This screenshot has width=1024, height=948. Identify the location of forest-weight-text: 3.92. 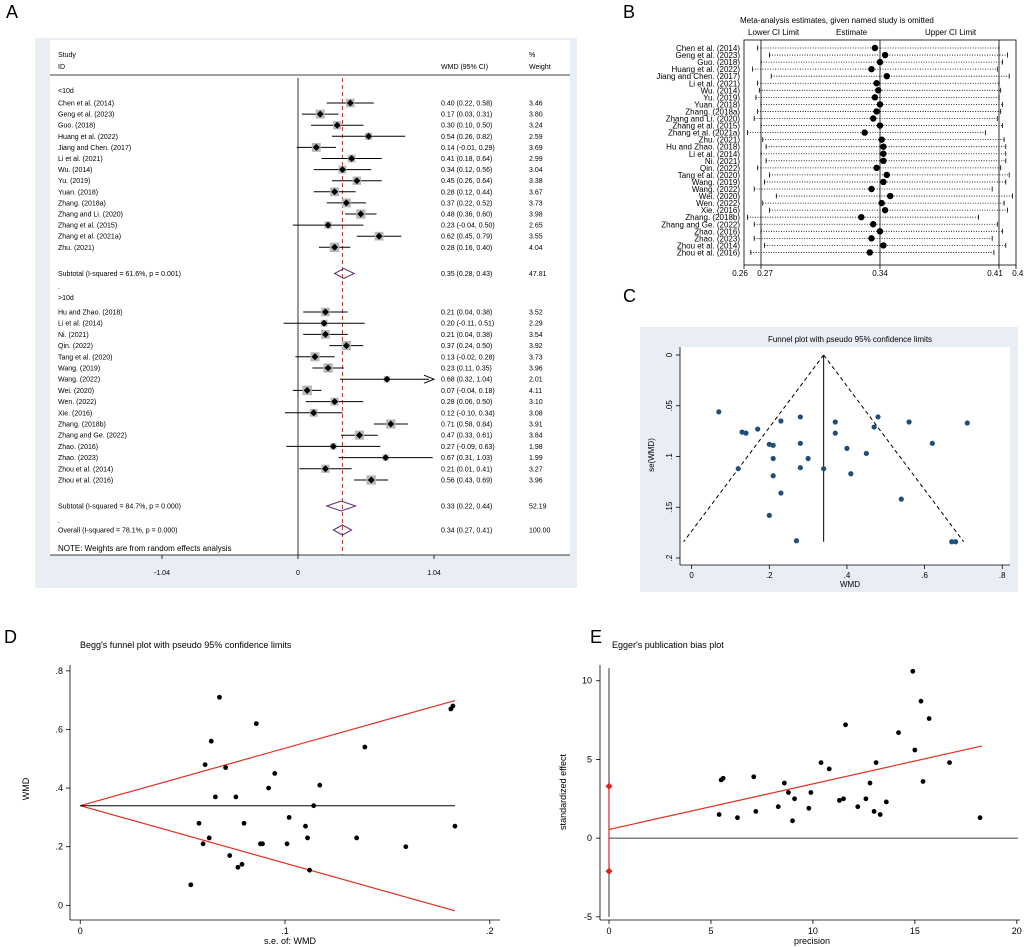
(536, 346).